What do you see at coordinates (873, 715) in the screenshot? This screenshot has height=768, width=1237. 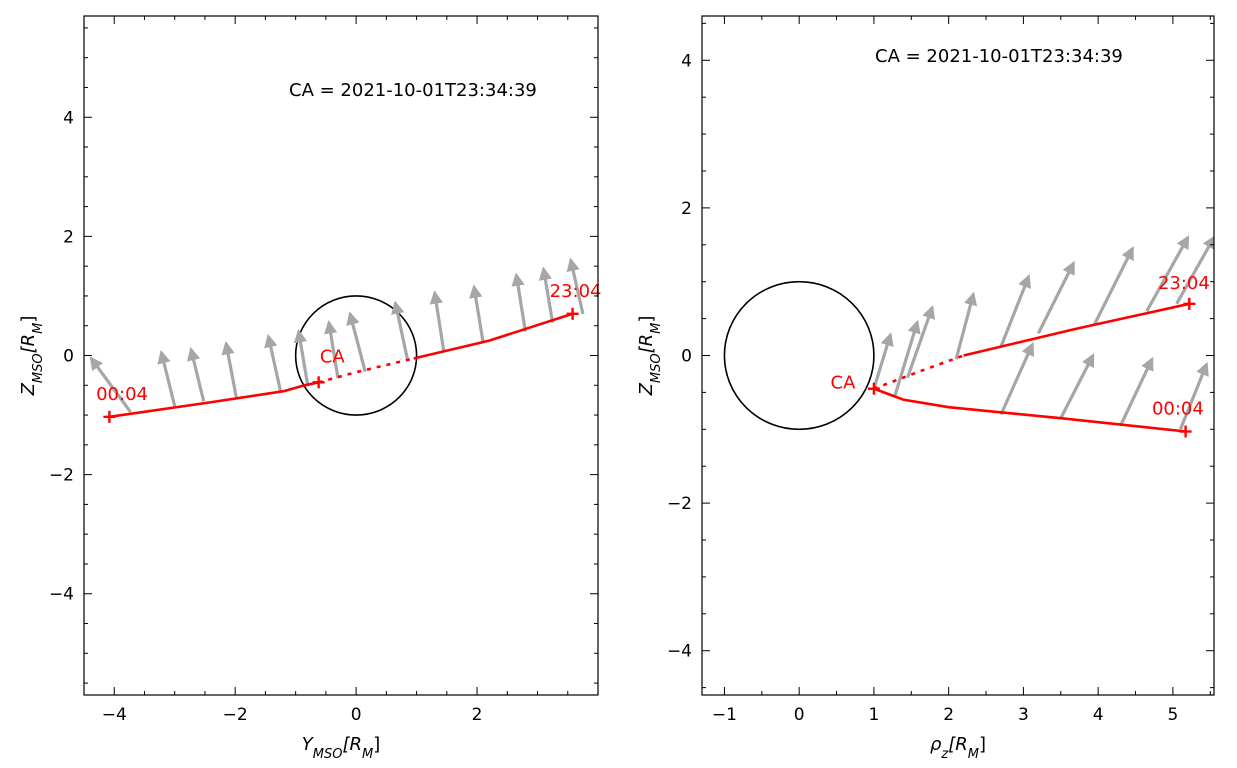 I see `x-tick-label: 1` at bounding box center [873, 715].